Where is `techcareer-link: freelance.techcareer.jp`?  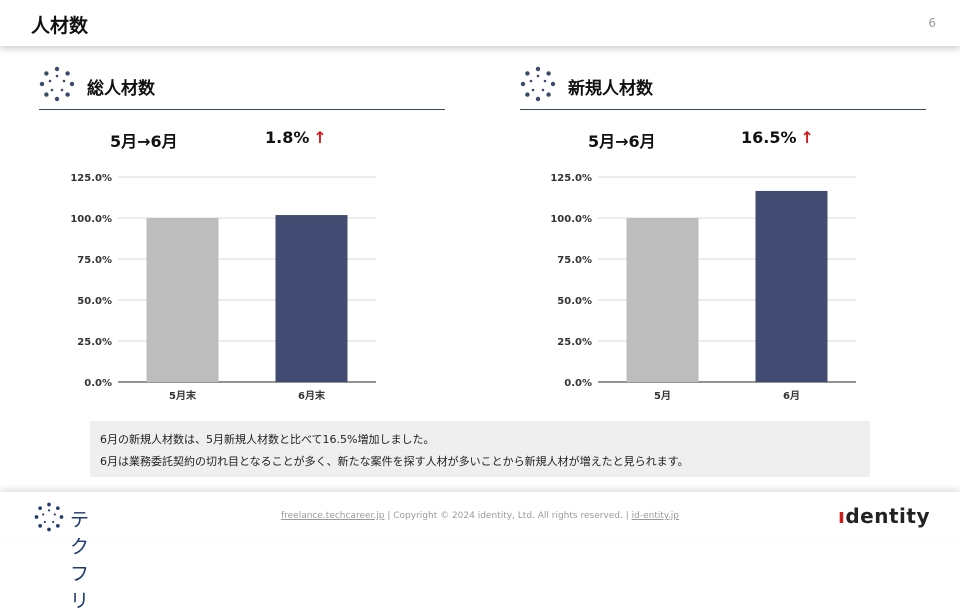
techcareer-link: freelance.techcareer.jp is located at coordinates (332, 516).